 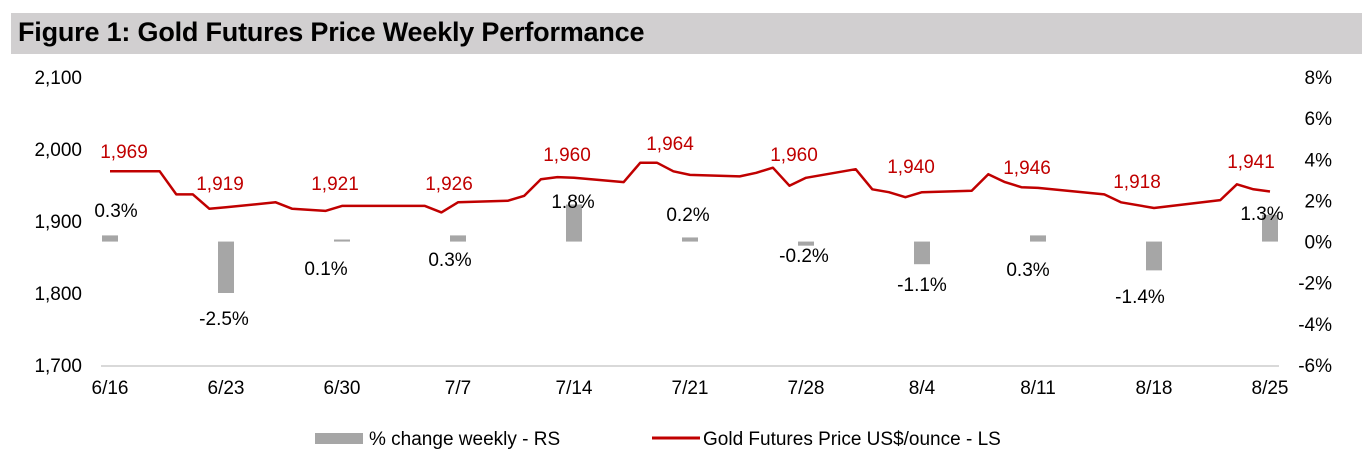 I want to click on price-data-label: 1,940, so click(x=911, y=167).